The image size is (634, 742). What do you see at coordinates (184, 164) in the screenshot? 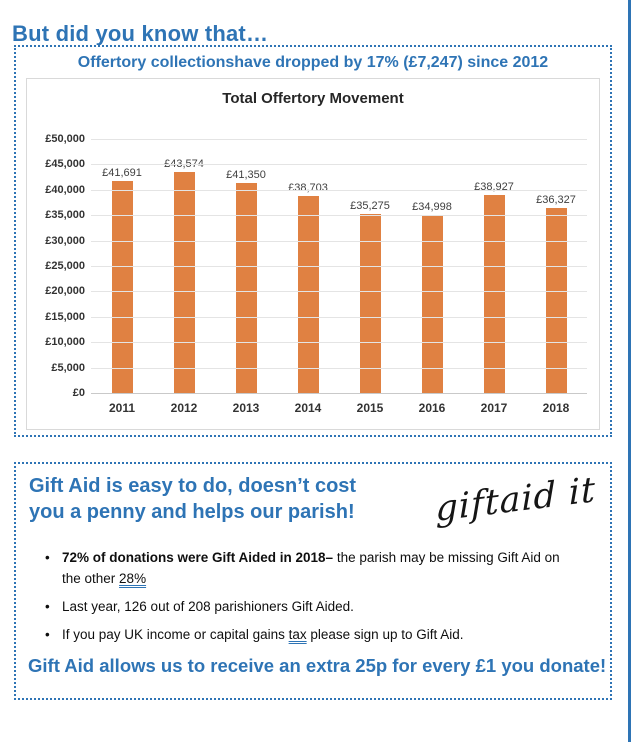
I see `chart-data-label: £43,574` at bounding box center [184, 164].